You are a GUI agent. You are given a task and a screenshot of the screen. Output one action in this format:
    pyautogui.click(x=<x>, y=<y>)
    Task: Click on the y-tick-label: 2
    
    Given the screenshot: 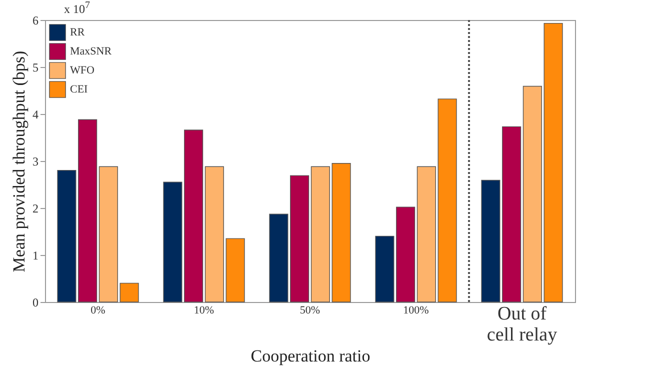 What is the action you would take?
    pyautogui.click(x=35, y=209)
    